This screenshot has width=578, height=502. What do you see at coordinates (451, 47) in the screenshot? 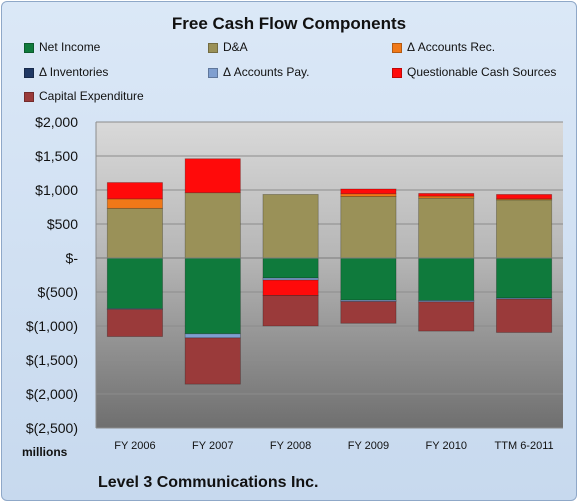
I see `legend-label: Δ Accounts Rec.` at bounding box center [451, 47].